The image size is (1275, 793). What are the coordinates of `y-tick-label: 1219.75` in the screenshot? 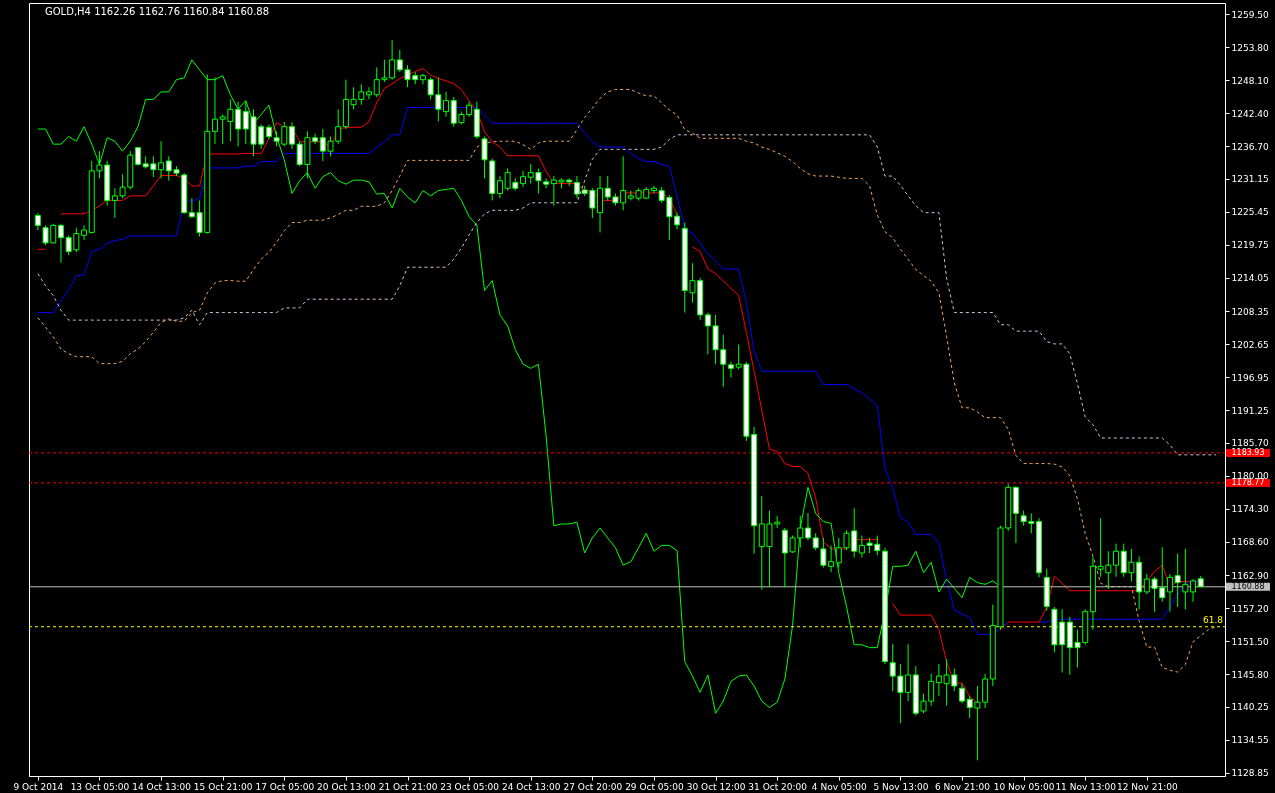 It's located at (1250, 245).